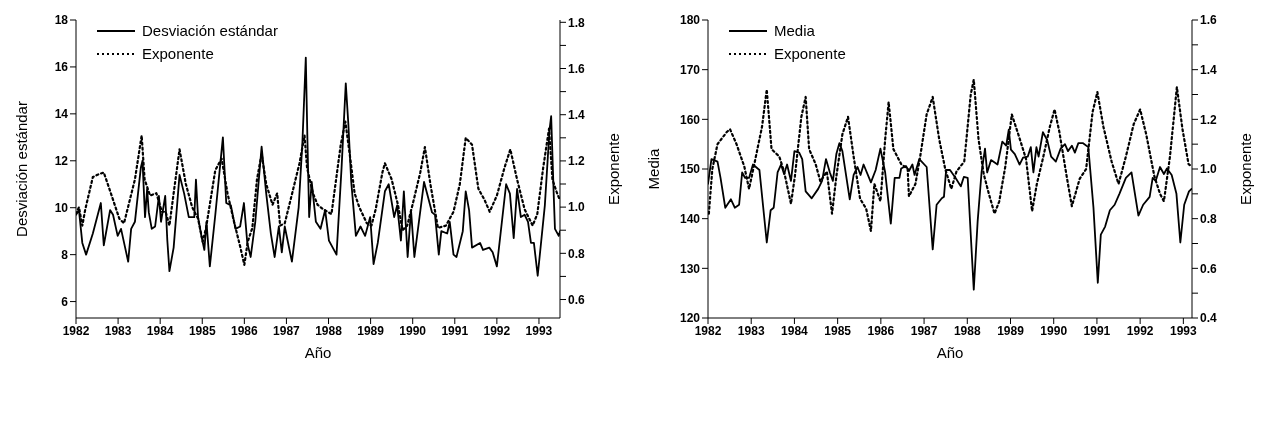  What do you see at coordinates (690, 268) in the screenshot?
I see `y-tick-label: 130` at bounding box center [690, 268].